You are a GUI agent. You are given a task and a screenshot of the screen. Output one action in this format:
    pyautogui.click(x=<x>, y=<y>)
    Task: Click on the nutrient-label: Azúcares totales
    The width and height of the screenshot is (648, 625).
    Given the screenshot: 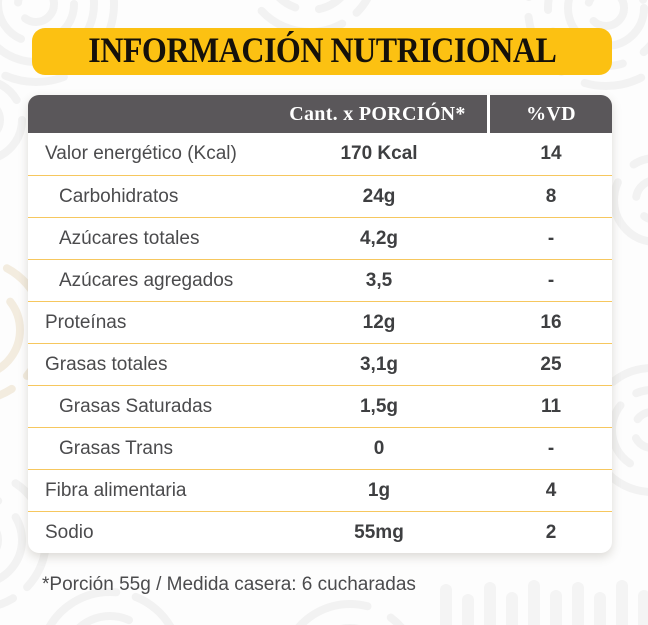 What is the action you would take?
    pyautogui.click(x=129, y=238)
    